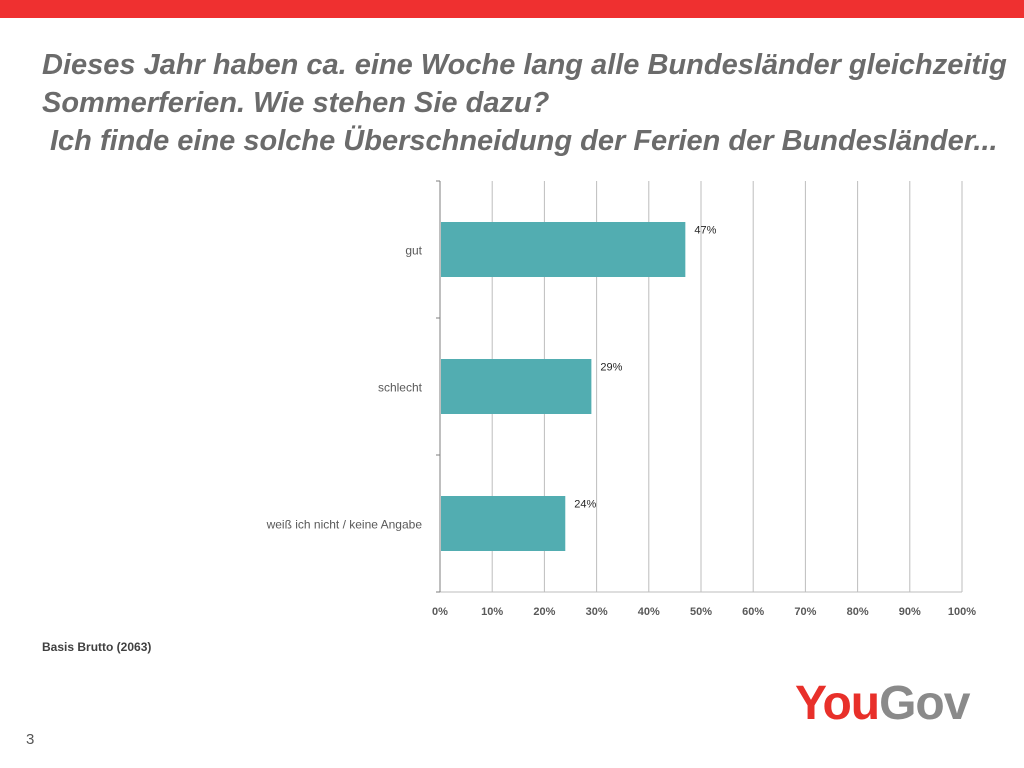 The height and width of the screenshot is (768, 1024). I want to click on data-label: 47%, so click(705, 231).